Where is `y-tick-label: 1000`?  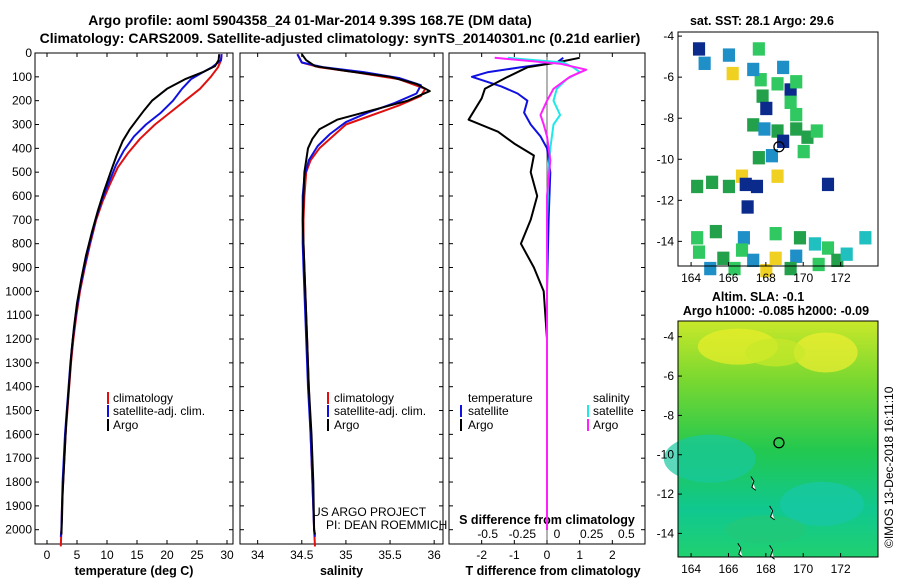
y-tick-label: 1000 is located at coordinates (18, 291).